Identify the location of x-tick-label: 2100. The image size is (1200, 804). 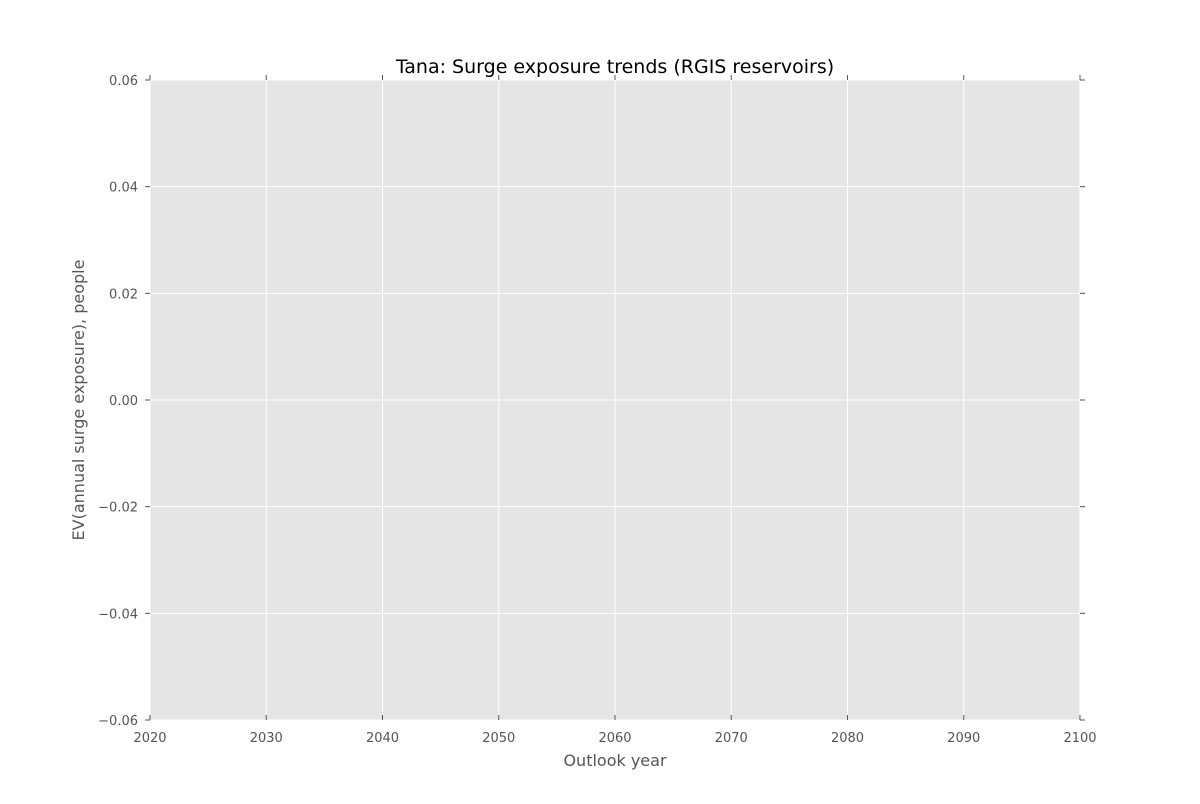
(1079, 738).